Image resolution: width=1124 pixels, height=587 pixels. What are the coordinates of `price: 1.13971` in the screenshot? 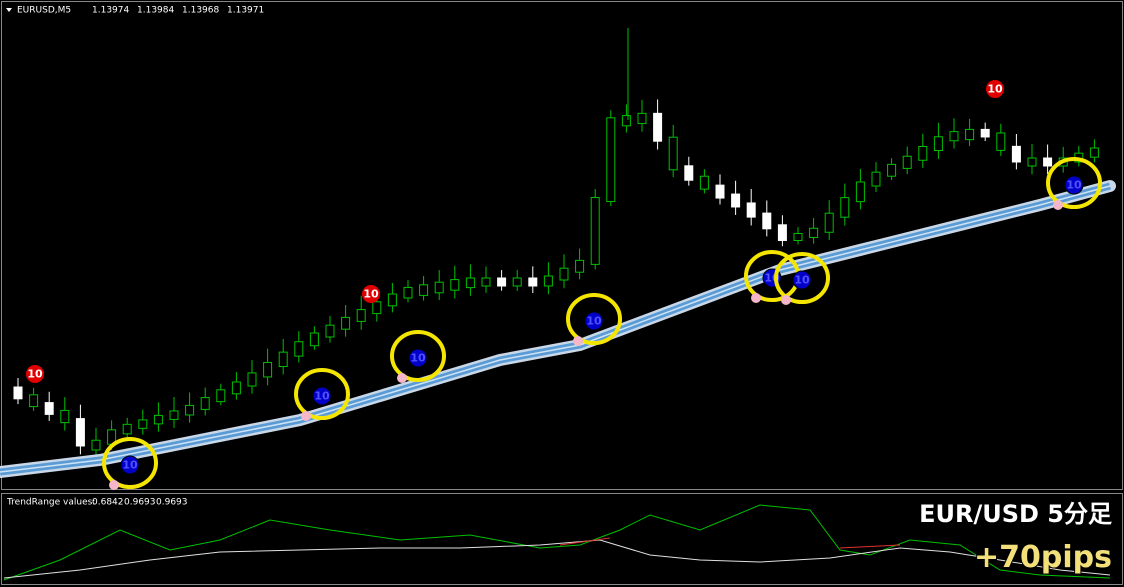 It's located at (245, 11).